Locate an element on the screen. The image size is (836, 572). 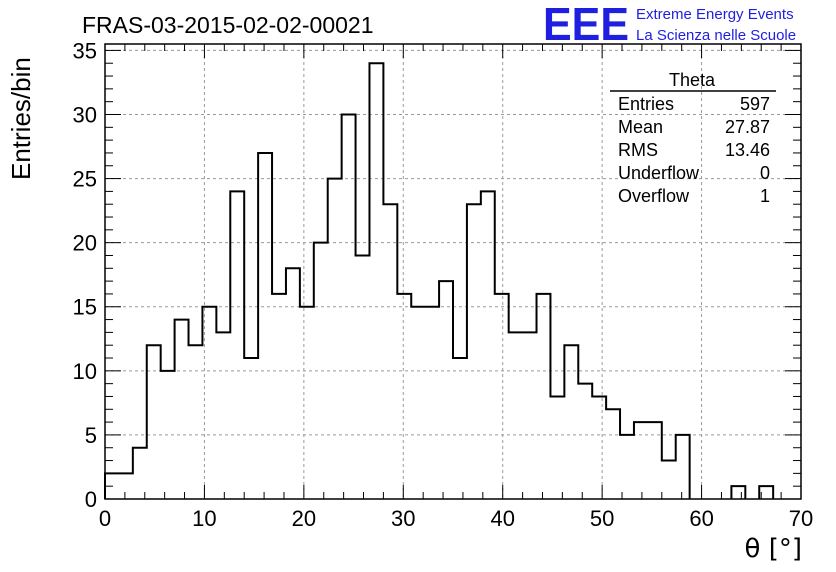
stats-label: Entries is located at coordinates (646, 104).